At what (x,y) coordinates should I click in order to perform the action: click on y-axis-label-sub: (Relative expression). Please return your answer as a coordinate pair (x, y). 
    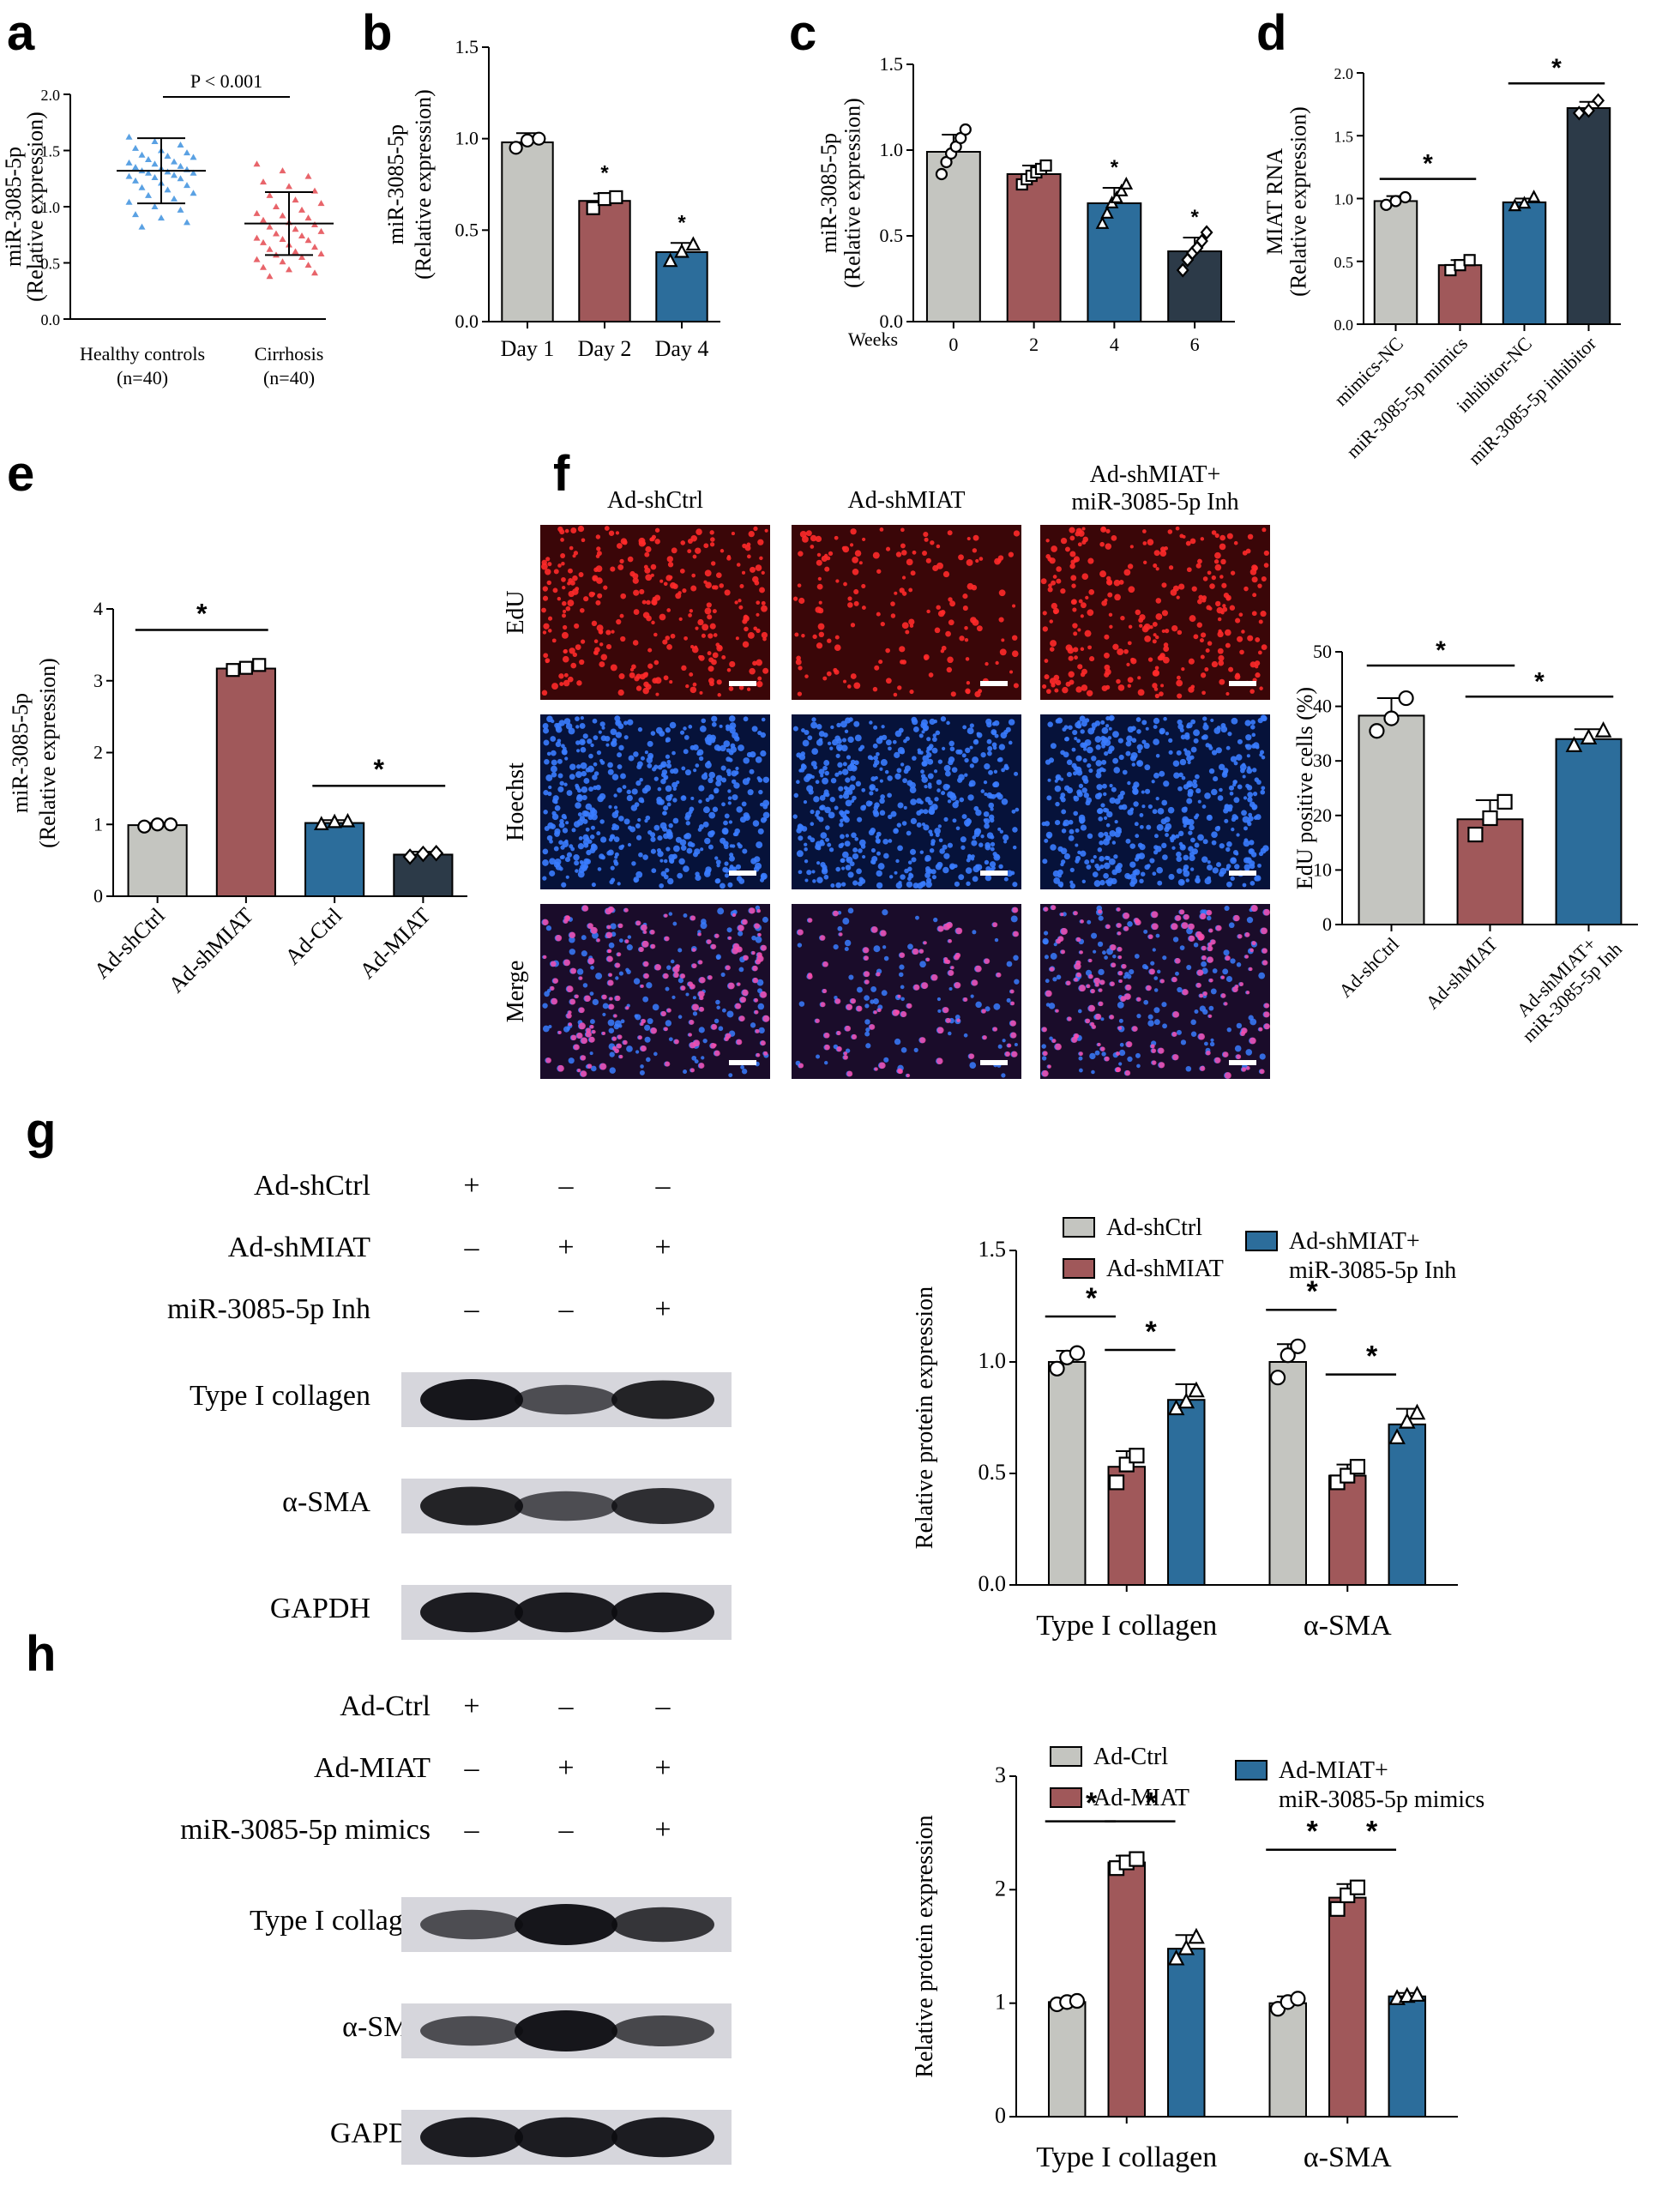
    Looking at the image, I should click on (47, 753).